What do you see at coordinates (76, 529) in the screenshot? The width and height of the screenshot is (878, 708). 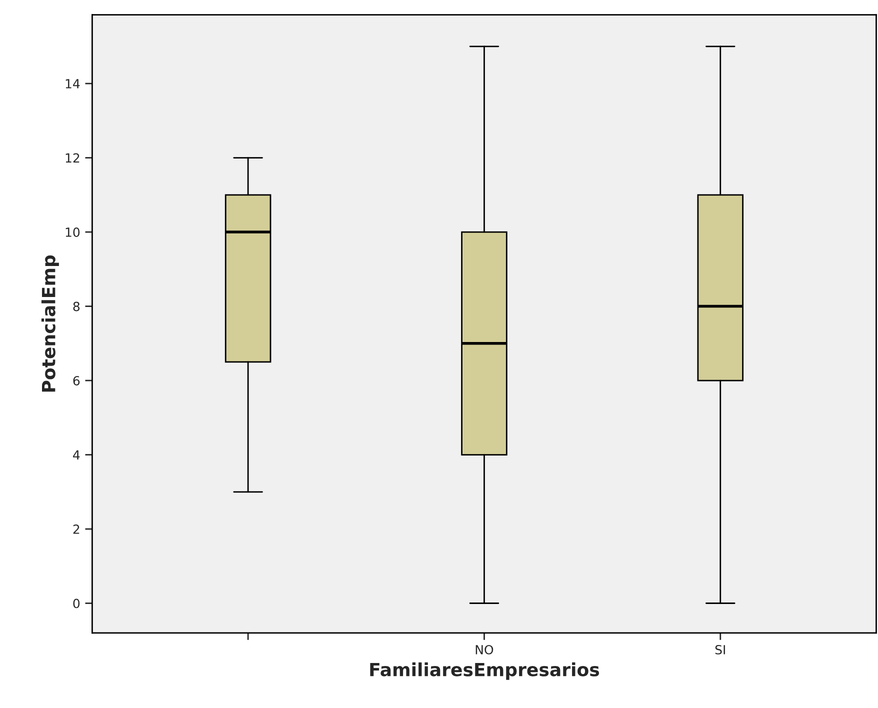 I see `y-tick-label: 2` at bounding box center [76, 529].